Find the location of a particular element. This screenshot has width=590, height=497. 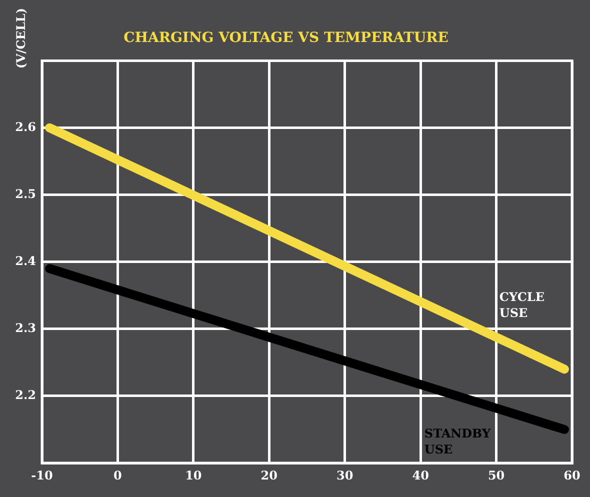

y-tick-label: 2.3 is located at coordinates (25, 328).